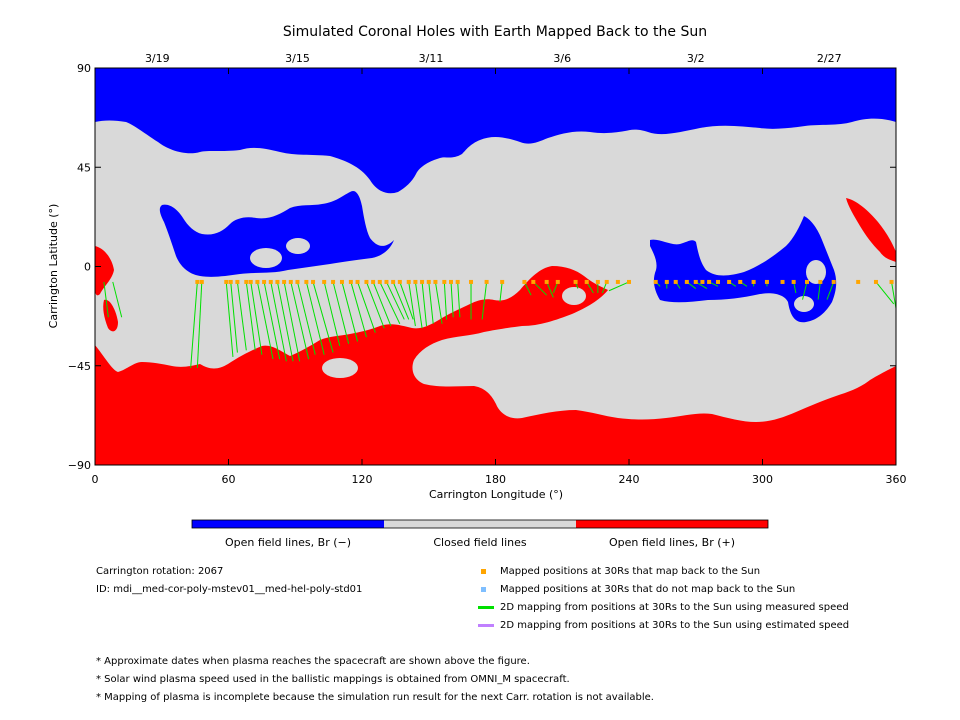 The height and width of the screenshot is (720, 960). What do you see at coordinates (431, 58) in the screenshot?
I see `date-tick-label: 3/11` at bounding box center [431, 58].